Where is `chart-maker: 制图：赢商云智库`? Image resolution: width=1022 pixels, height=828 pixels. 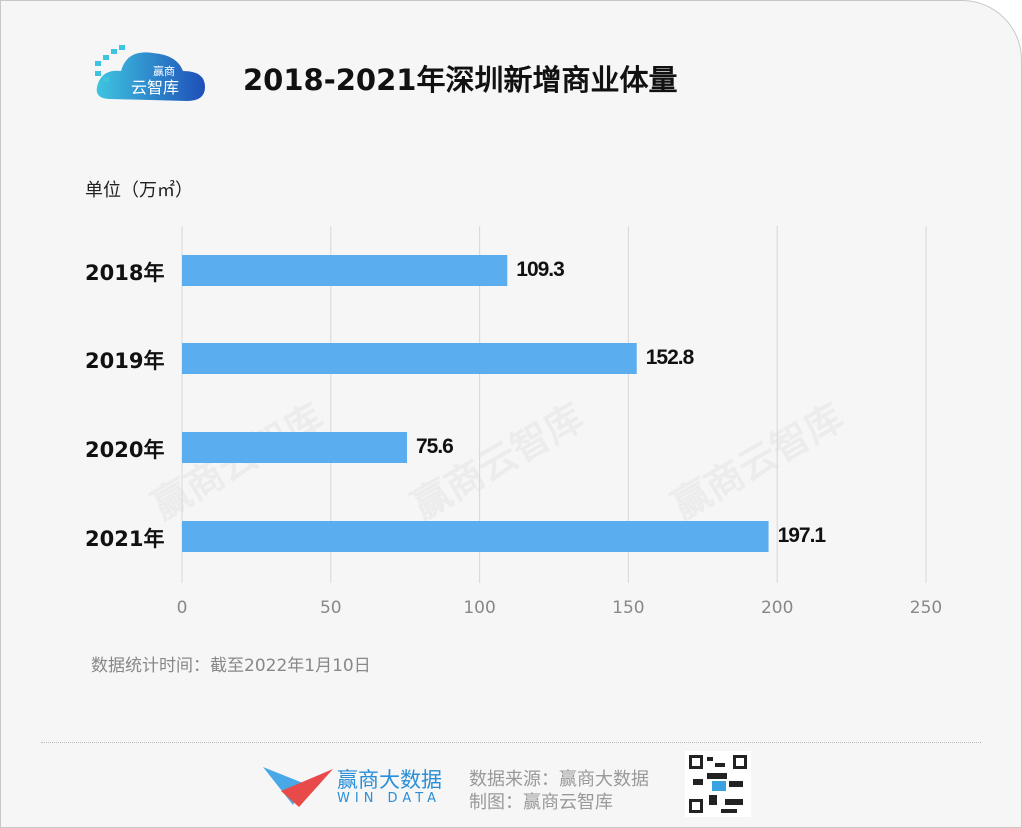 chart-maker: 制图：赢商云智库 is located at coordinates (541, 802).